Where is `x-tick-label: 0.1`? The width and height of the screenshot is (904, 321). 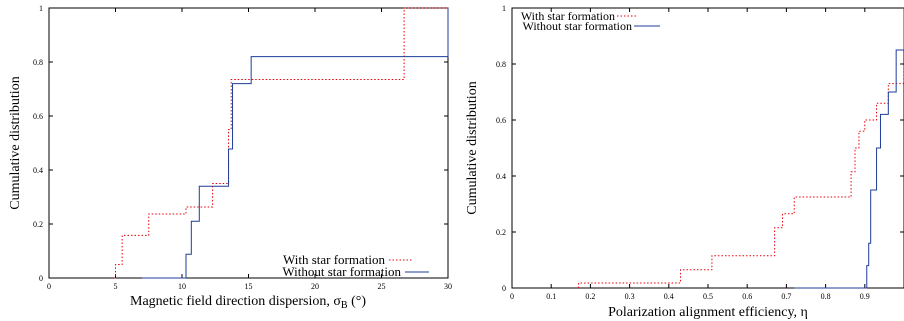
x-tick-label: 0.1 is located at coordinates (551, 296).